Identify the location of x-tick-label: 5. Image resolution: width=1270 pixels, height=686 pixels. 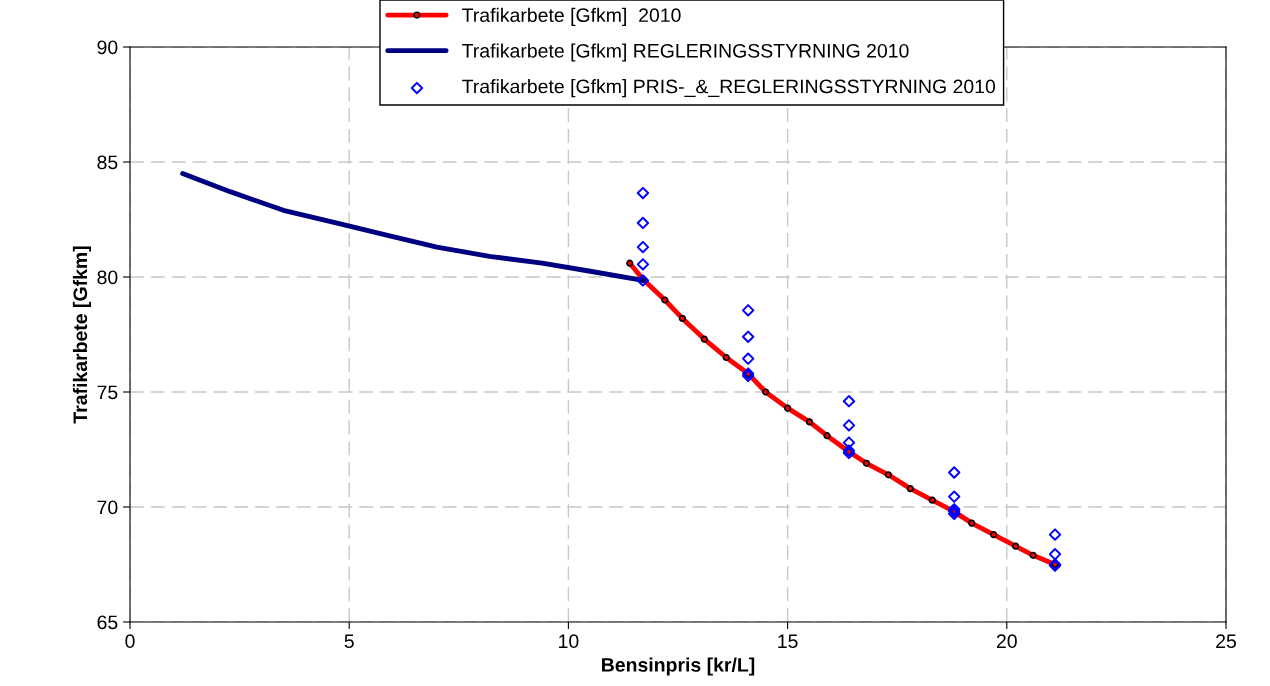
(349, 641).